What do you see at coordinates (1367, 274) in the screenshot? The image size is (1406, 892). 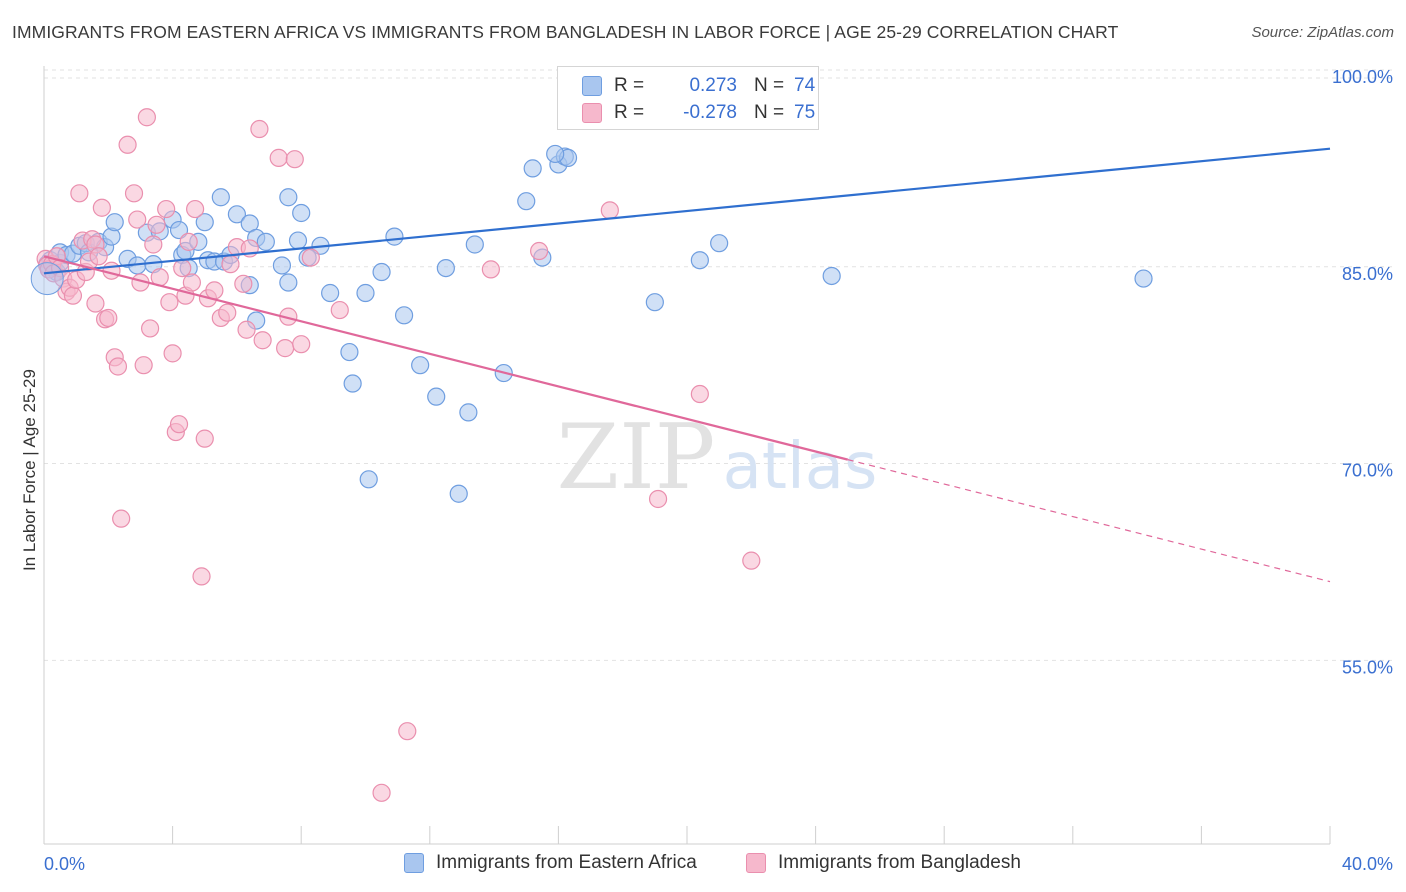 I see `y-tick-label: 85.0%` at bounding box center [1367, 274].